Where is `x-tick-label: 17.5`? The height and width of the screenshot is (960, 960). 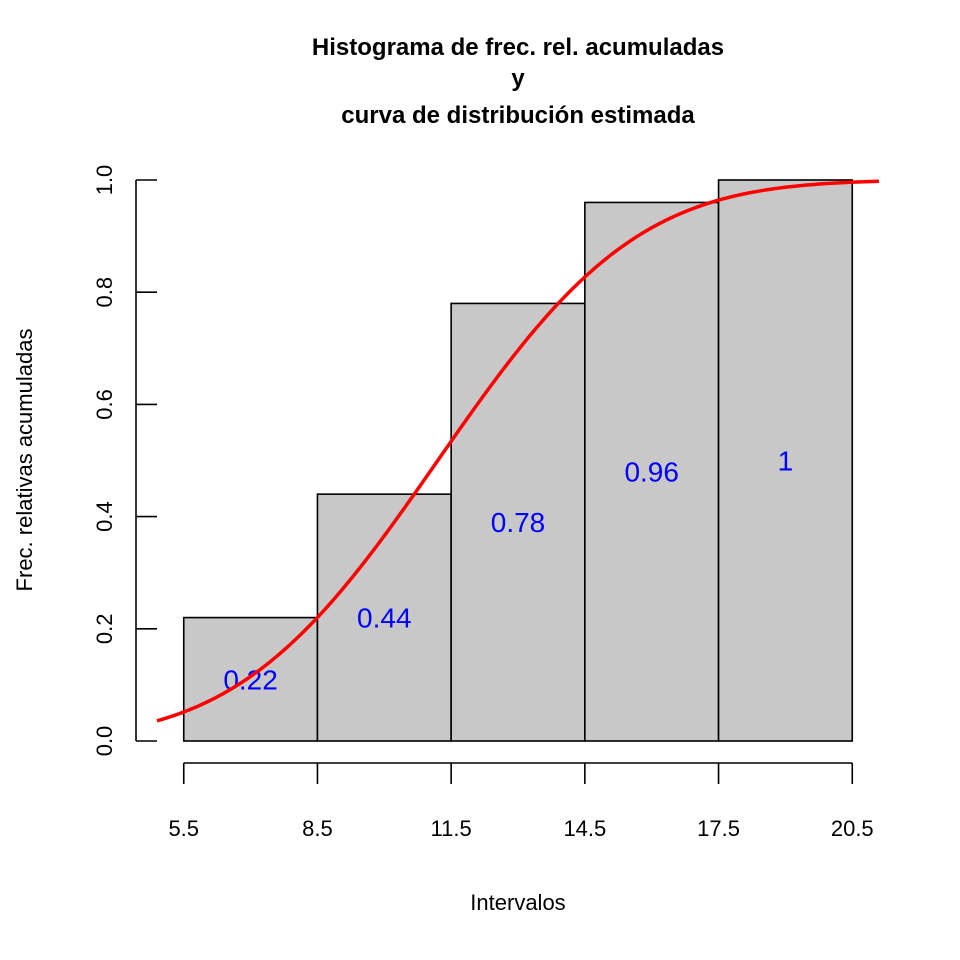 x-tick-label: 17.5 is located at coordinates (718, 828).